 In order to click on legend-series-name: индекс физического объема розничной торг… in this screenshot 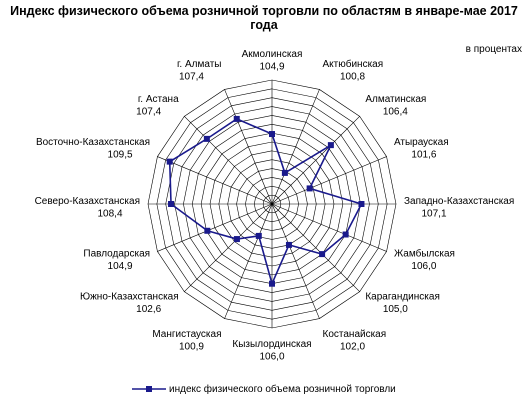, I will do `click(282, 389)`.